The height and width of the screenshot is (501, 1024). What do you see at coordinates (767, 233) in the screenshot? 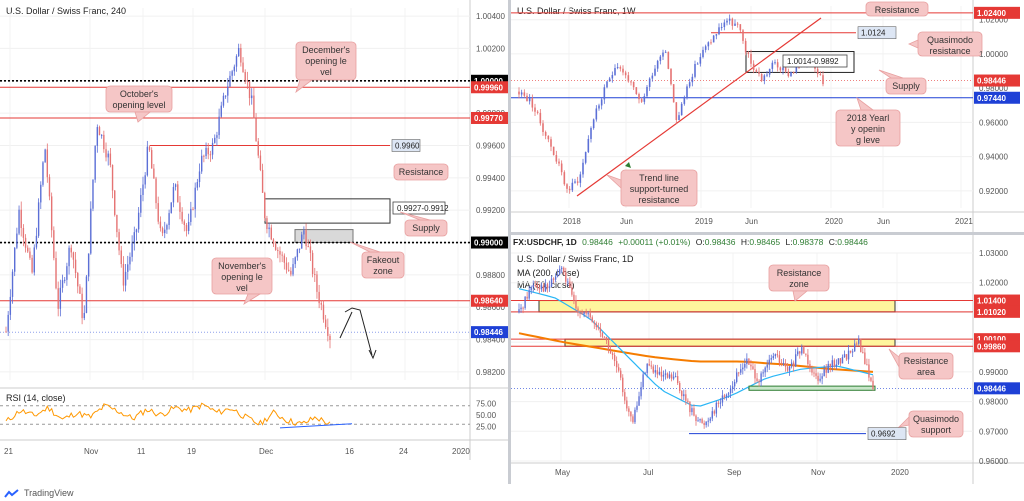
I see `horizontal-divider` at bounding box center [767, 233].